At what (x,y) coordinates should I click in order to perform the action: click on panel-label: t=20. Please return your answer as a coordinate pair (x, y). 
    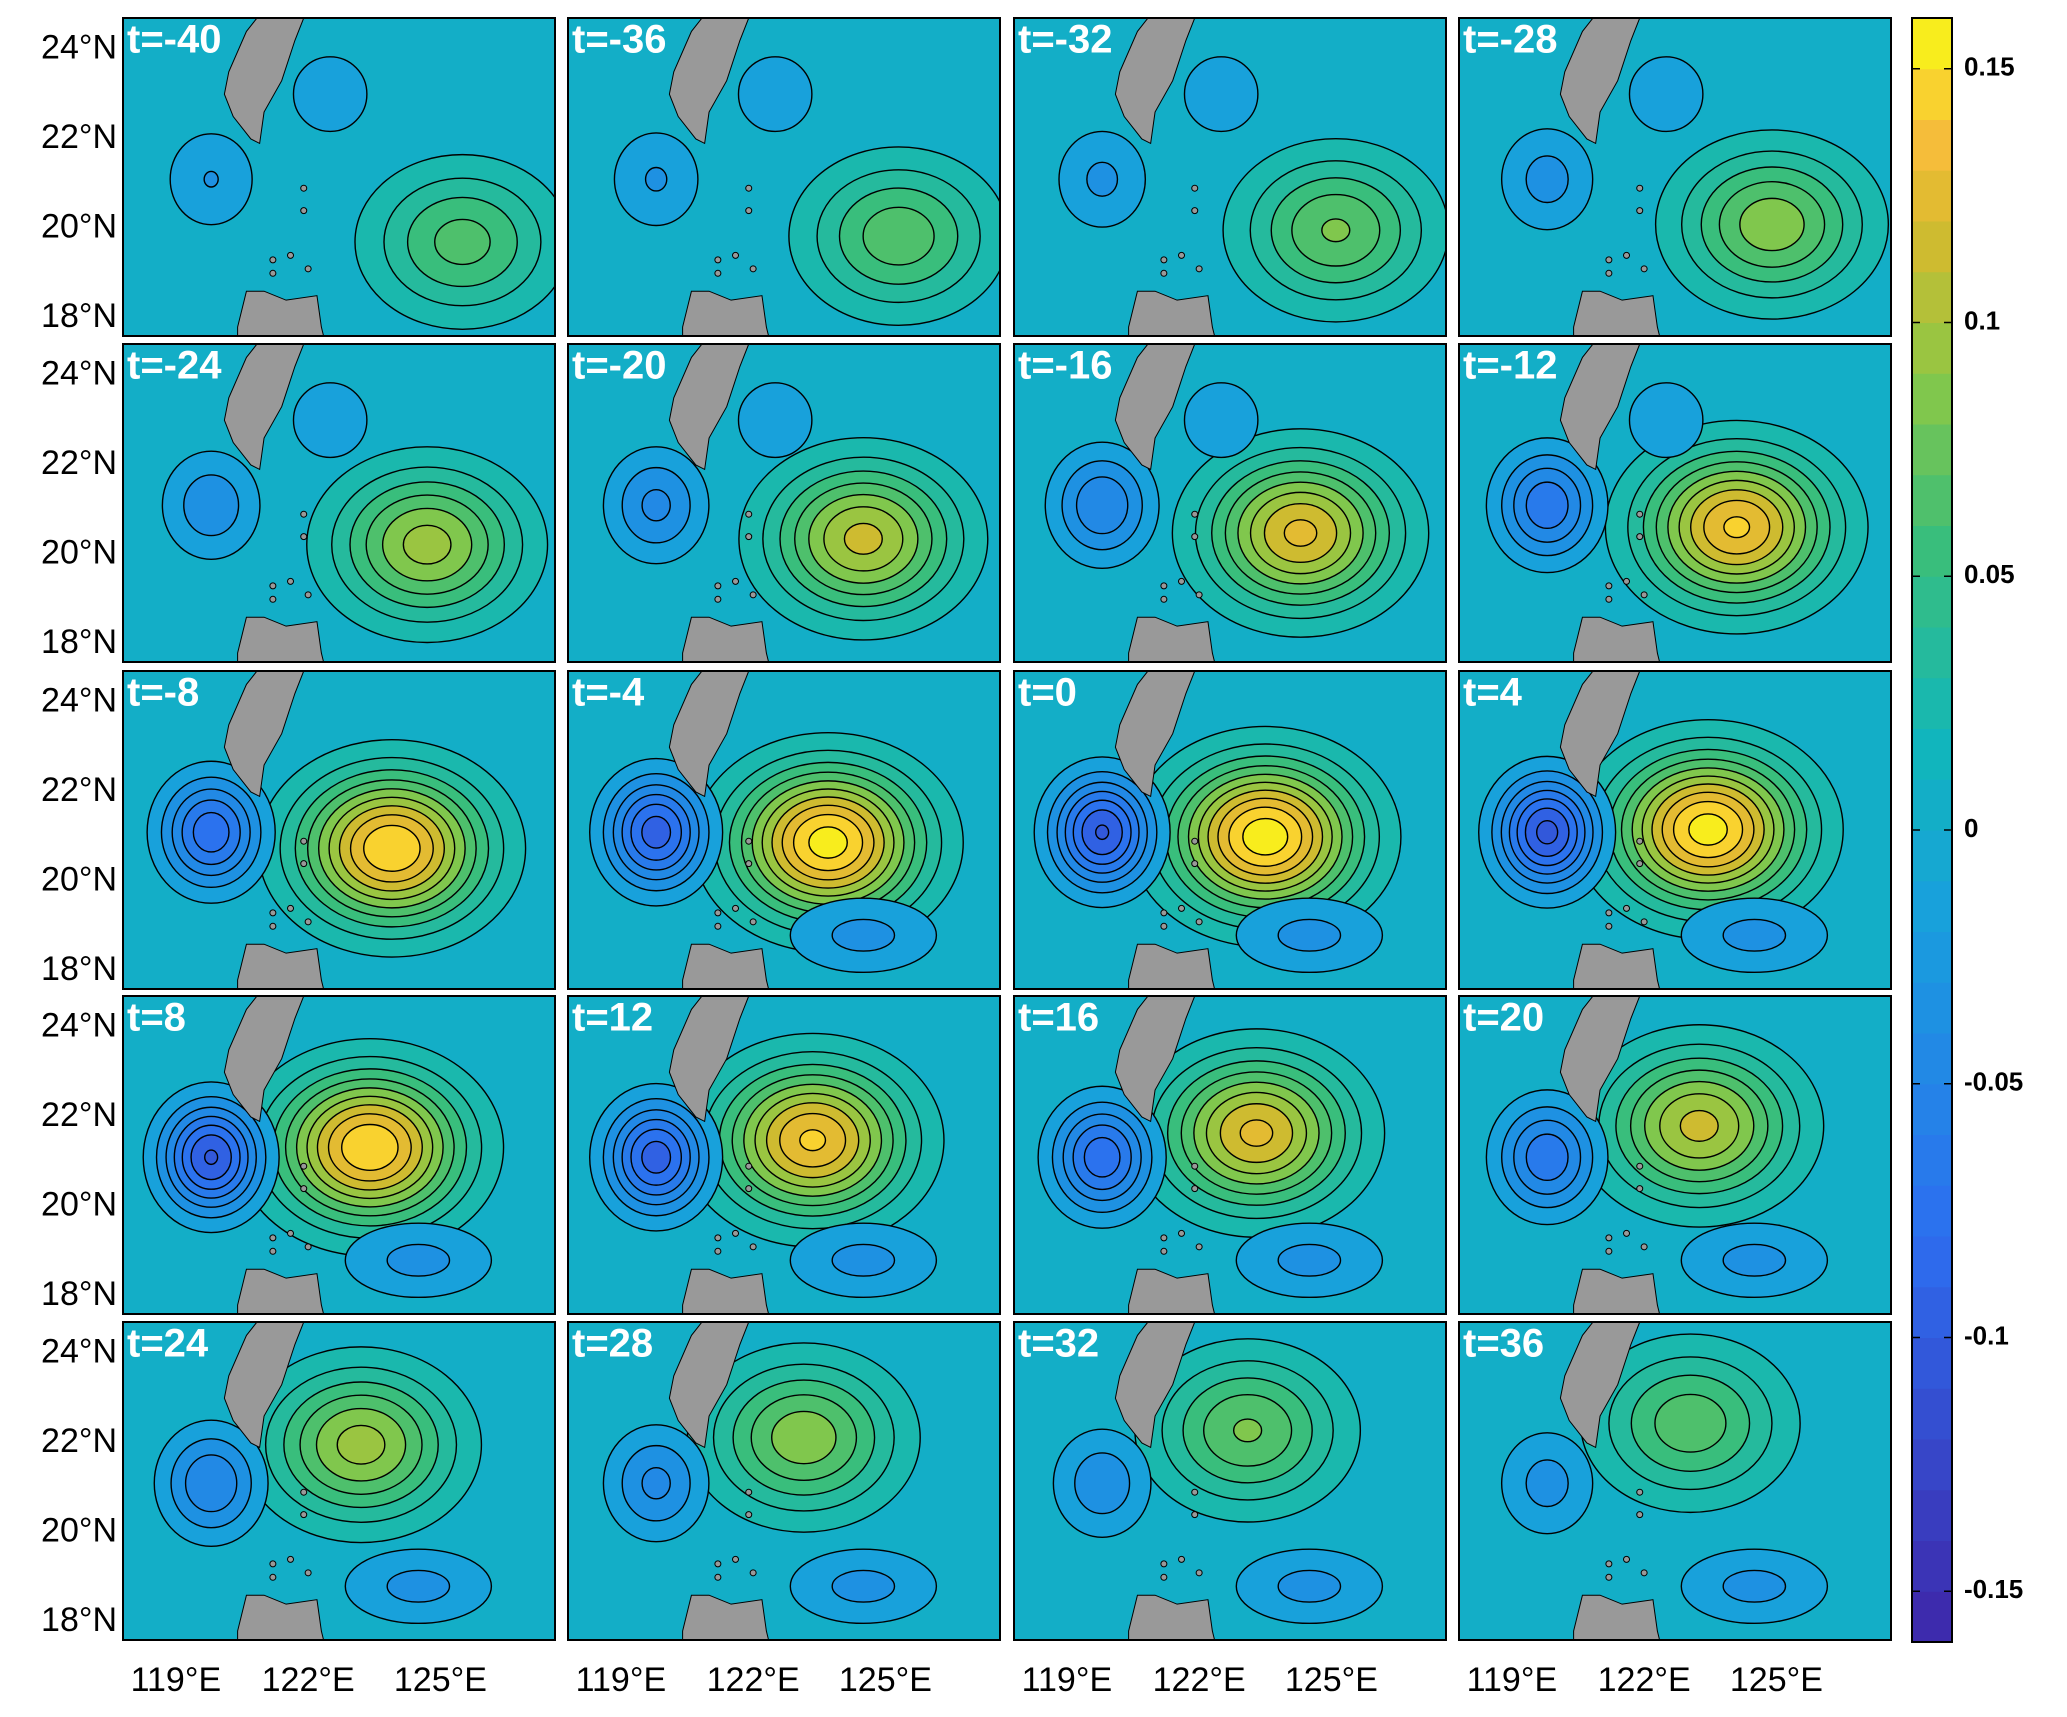
    Looking at the image, I should click on (1503, 1018).